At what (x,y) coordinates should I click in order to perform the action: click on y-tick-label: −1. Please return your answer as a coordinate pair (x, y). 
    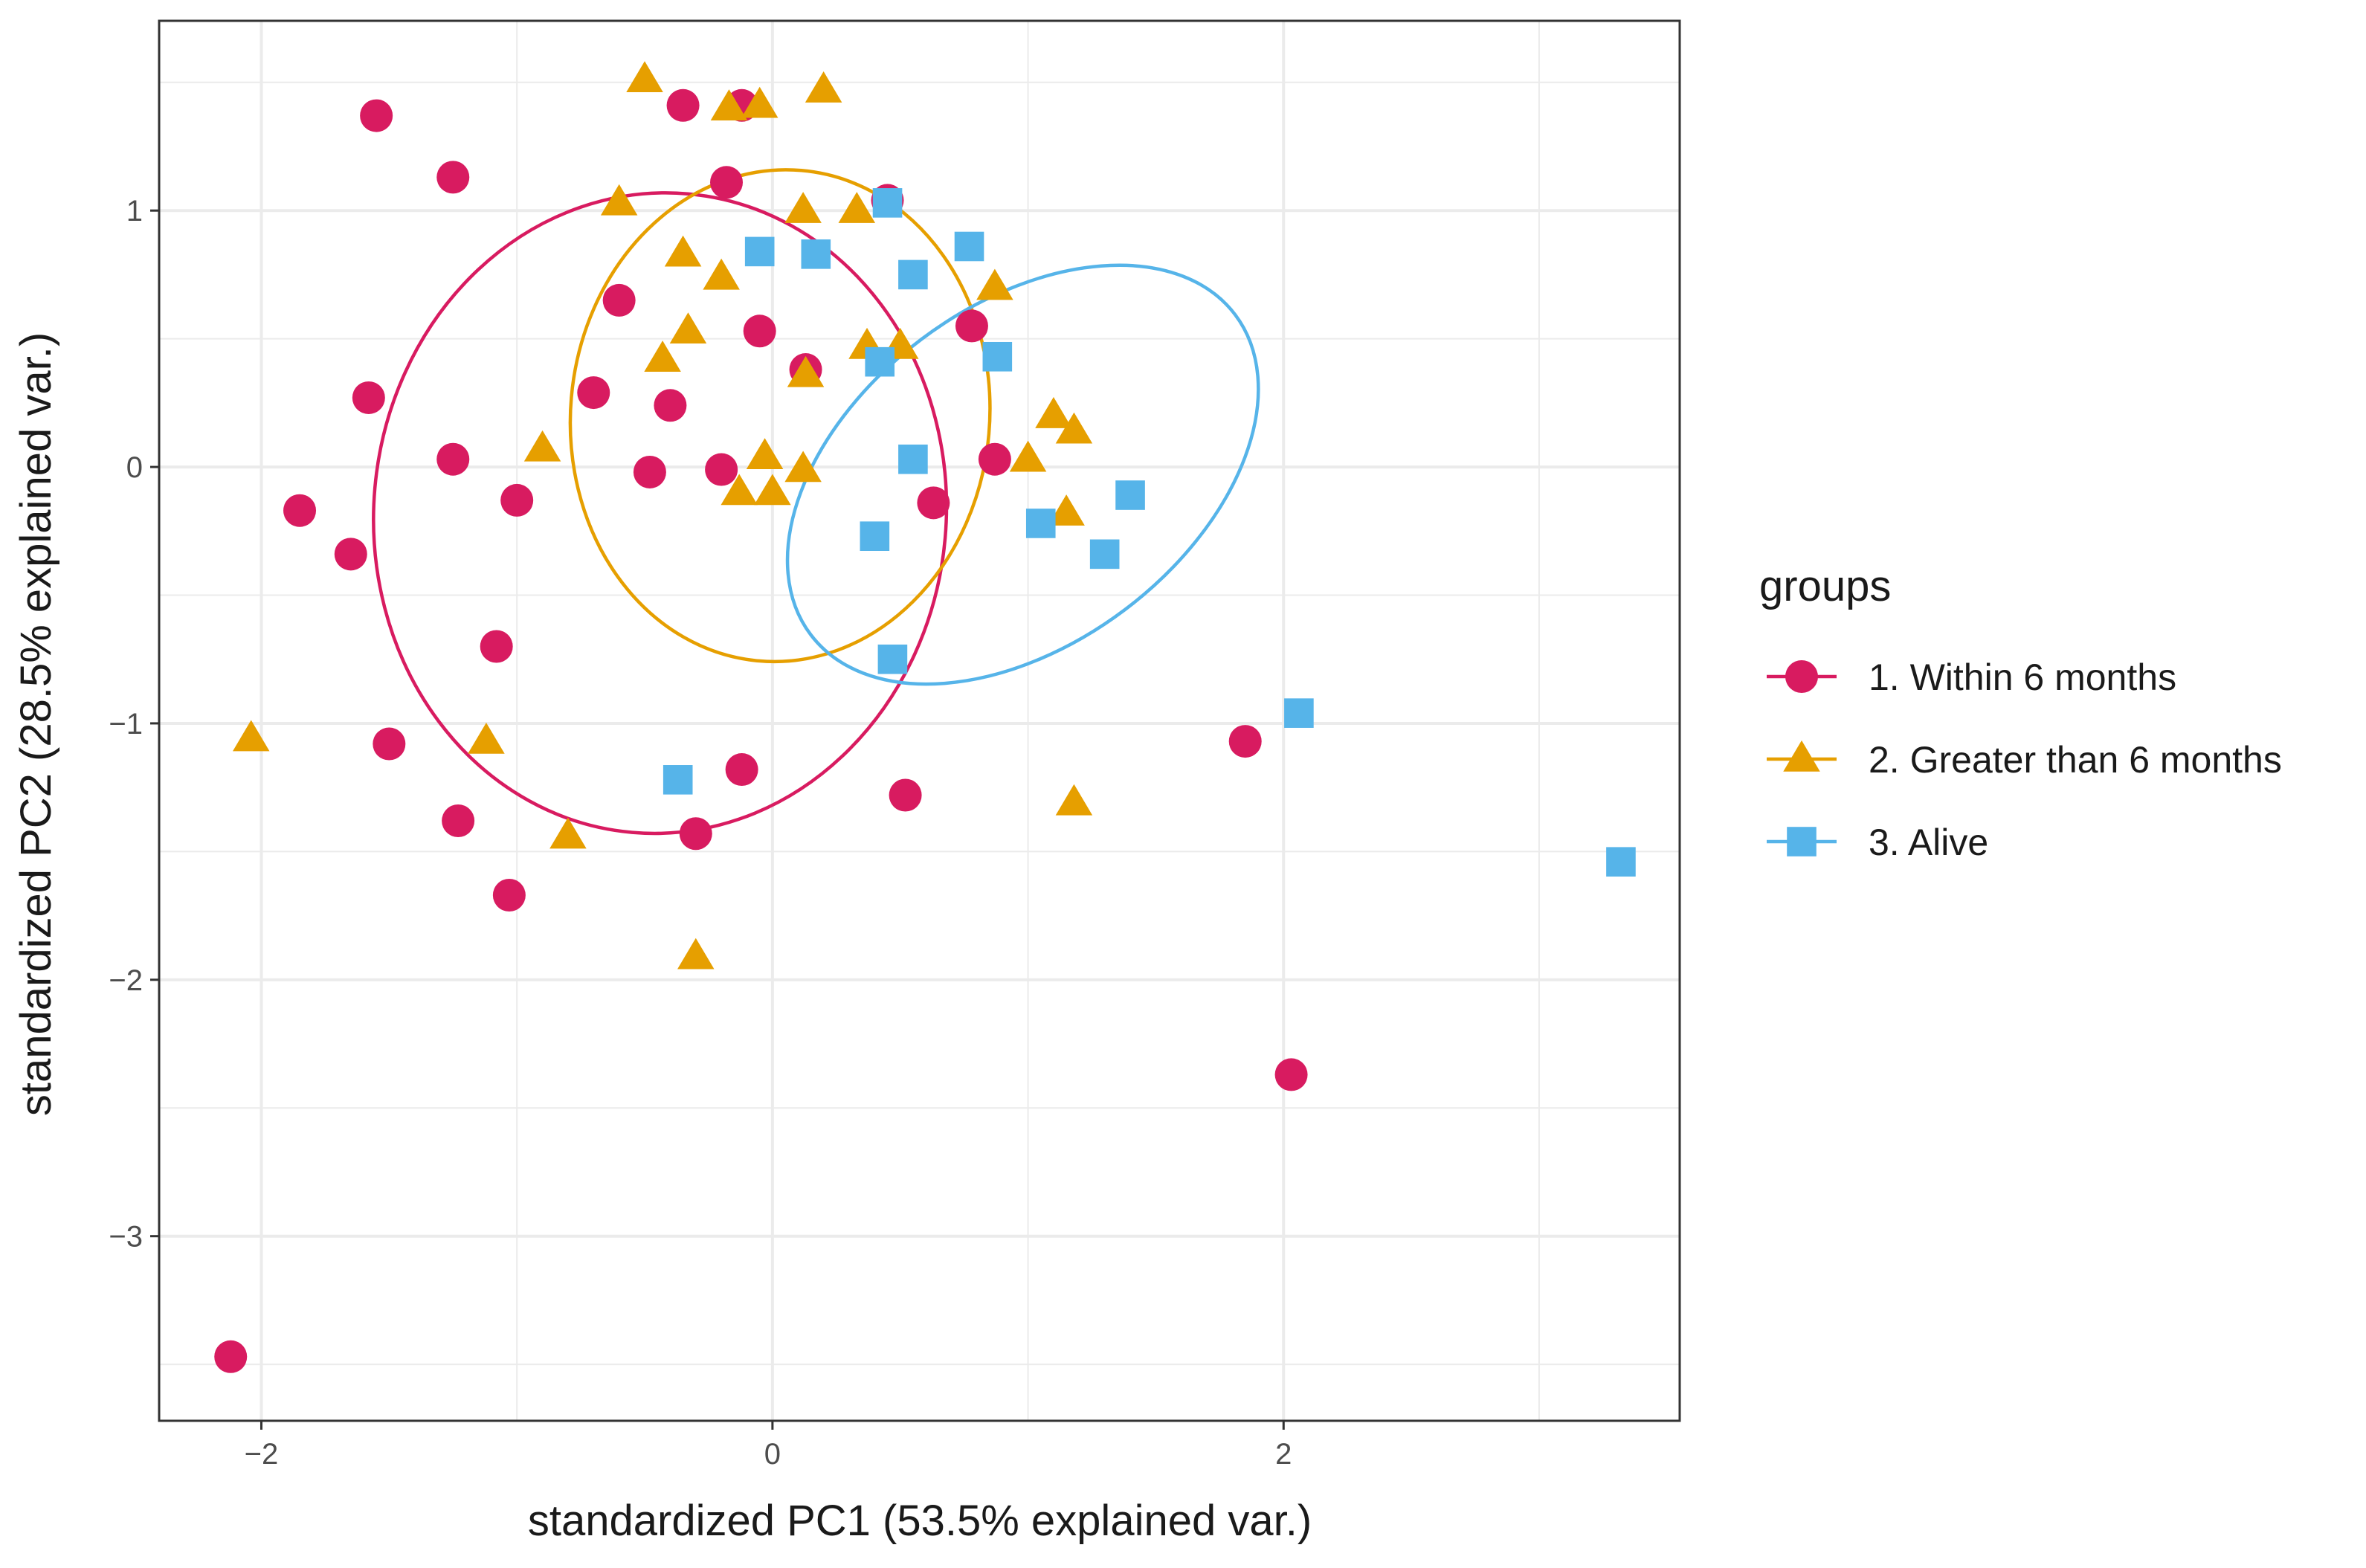
    Looking at the image, I should click on (126, 724).